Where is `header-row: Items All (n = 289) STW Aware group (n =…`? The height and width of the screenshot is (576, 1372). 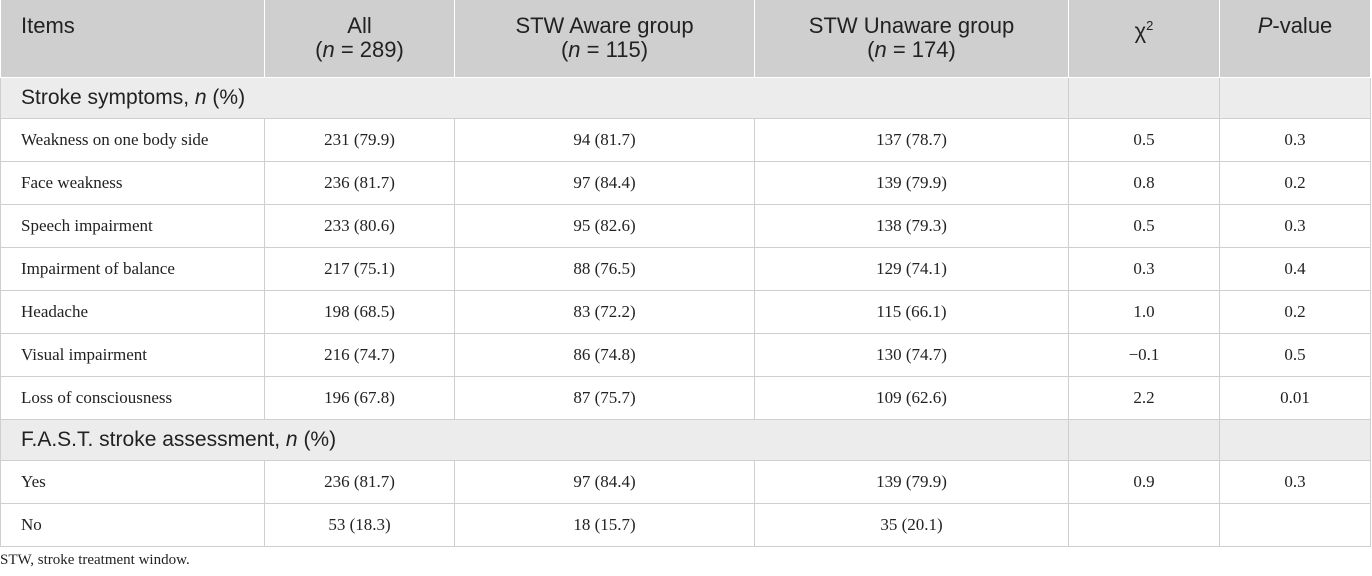 header-row: Items All (n = 289) STW Aware group (n =… is located at coordinates (685, 39).